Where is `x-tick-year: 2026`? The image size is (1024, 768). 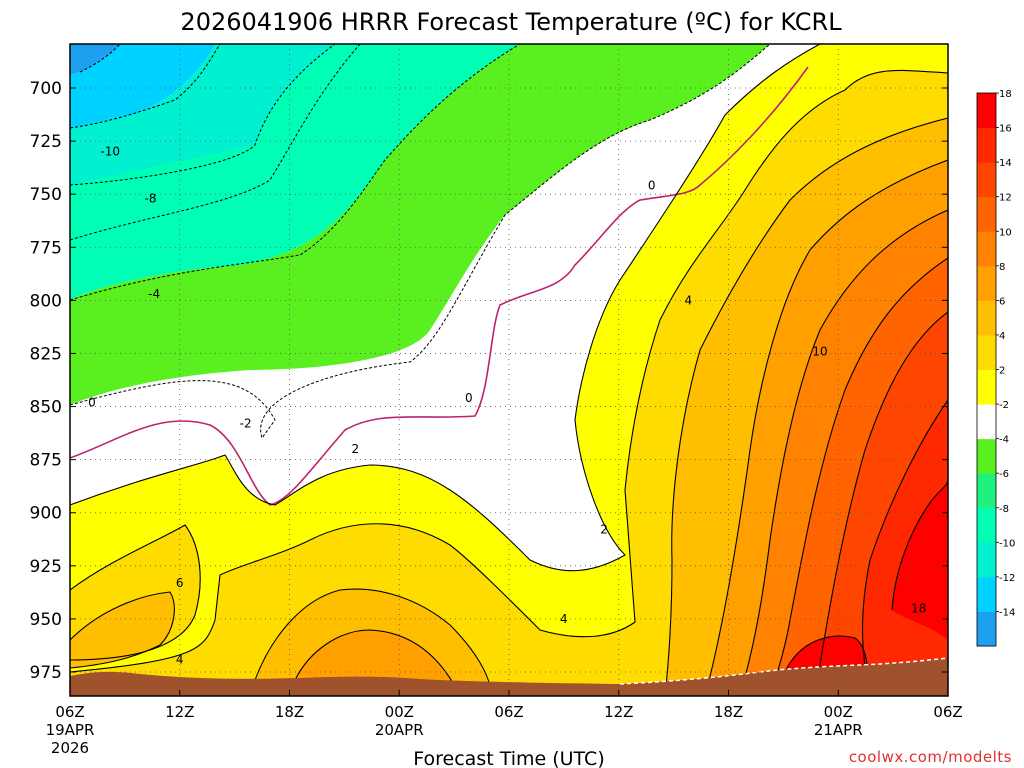 x-tick-year: 2026 is located at coordinates (70, 748).